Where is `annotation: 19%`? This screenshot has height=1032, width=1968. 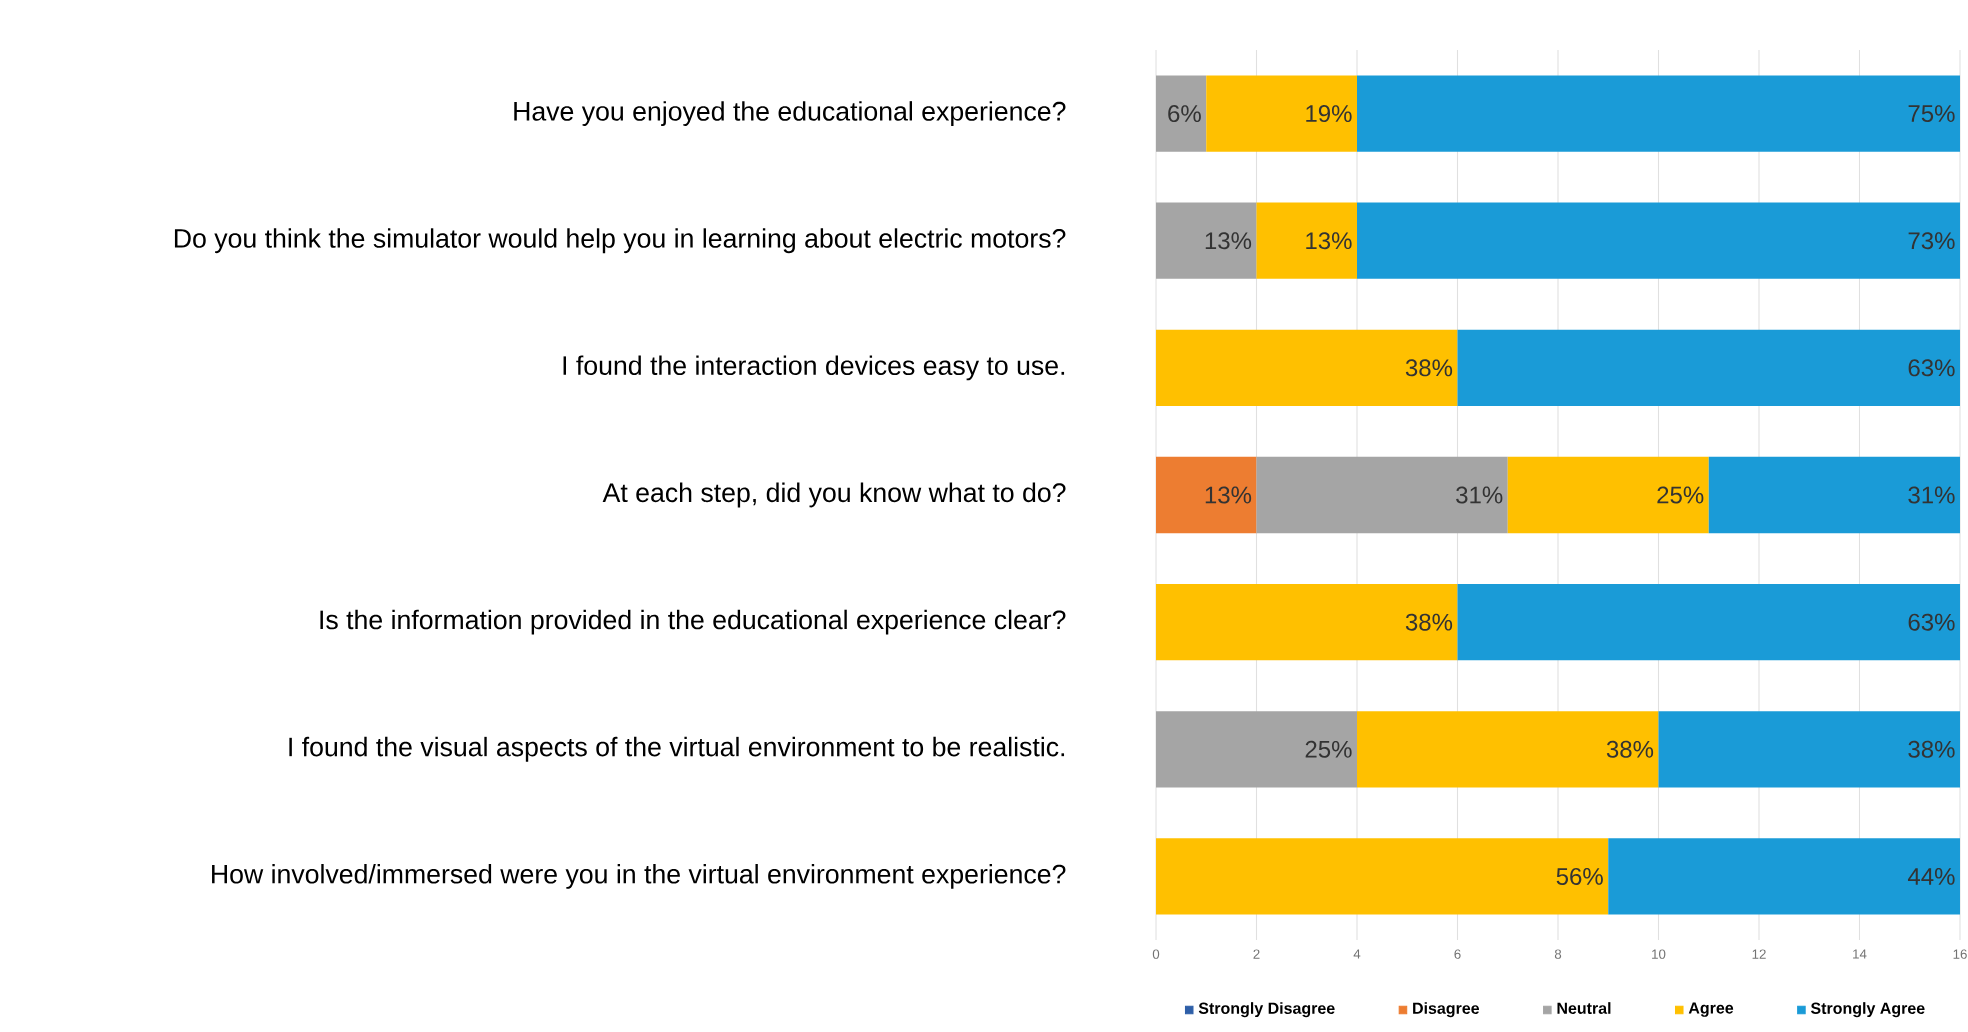
annotation: 19% is located at coordinates (1329, 114).